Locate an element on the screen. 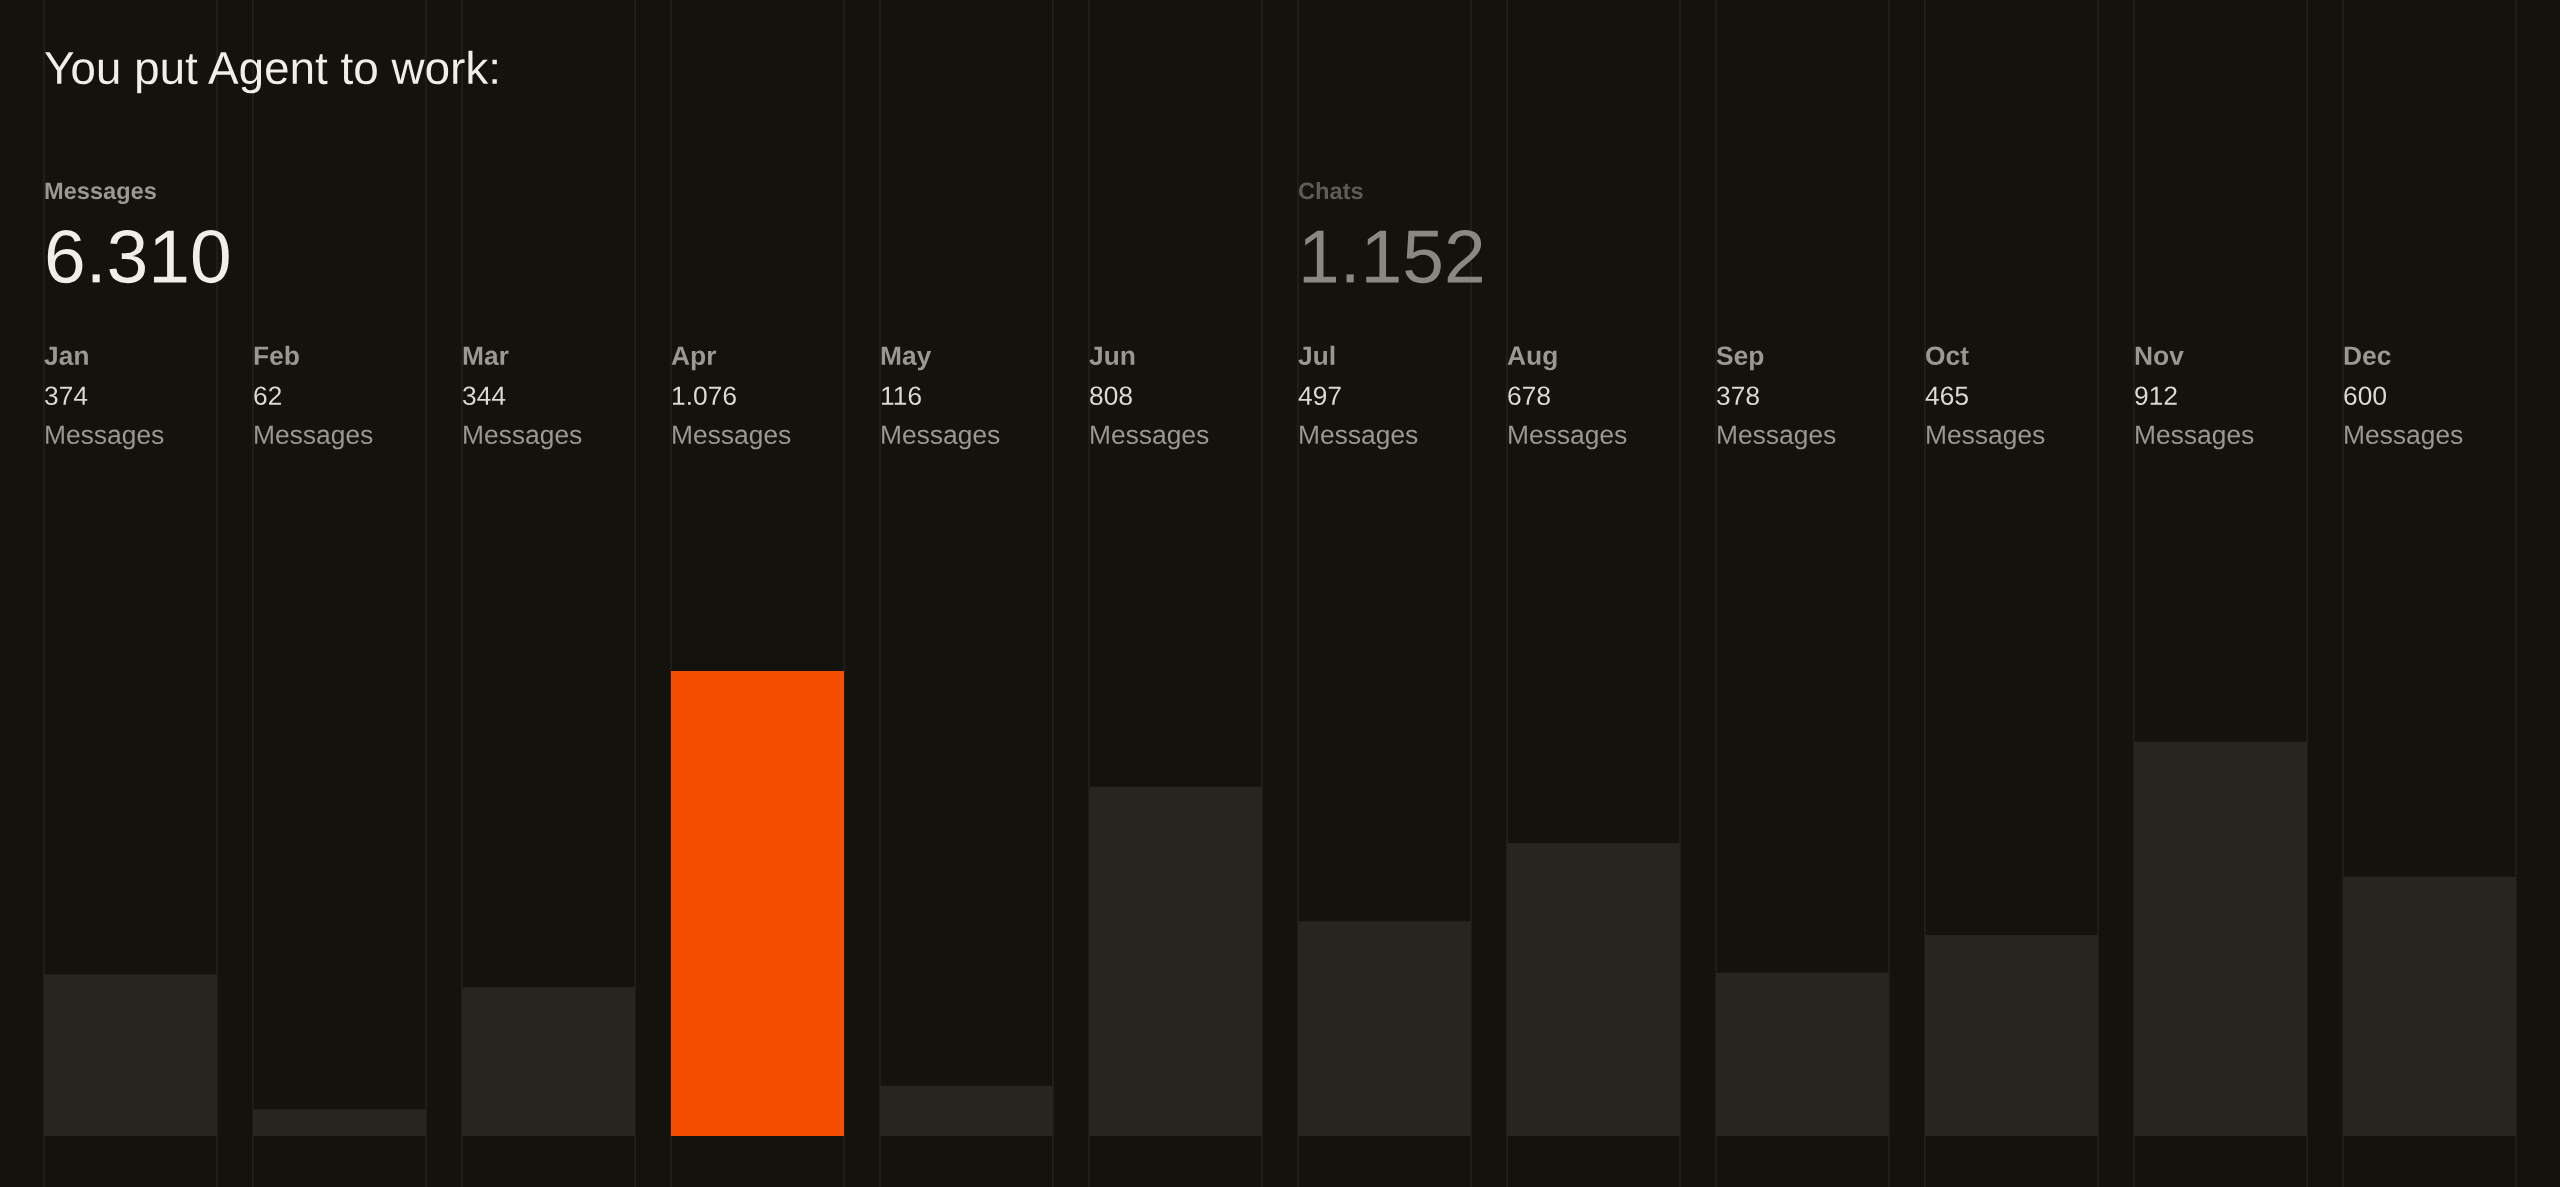  bar is located at coordinates (757, 903).